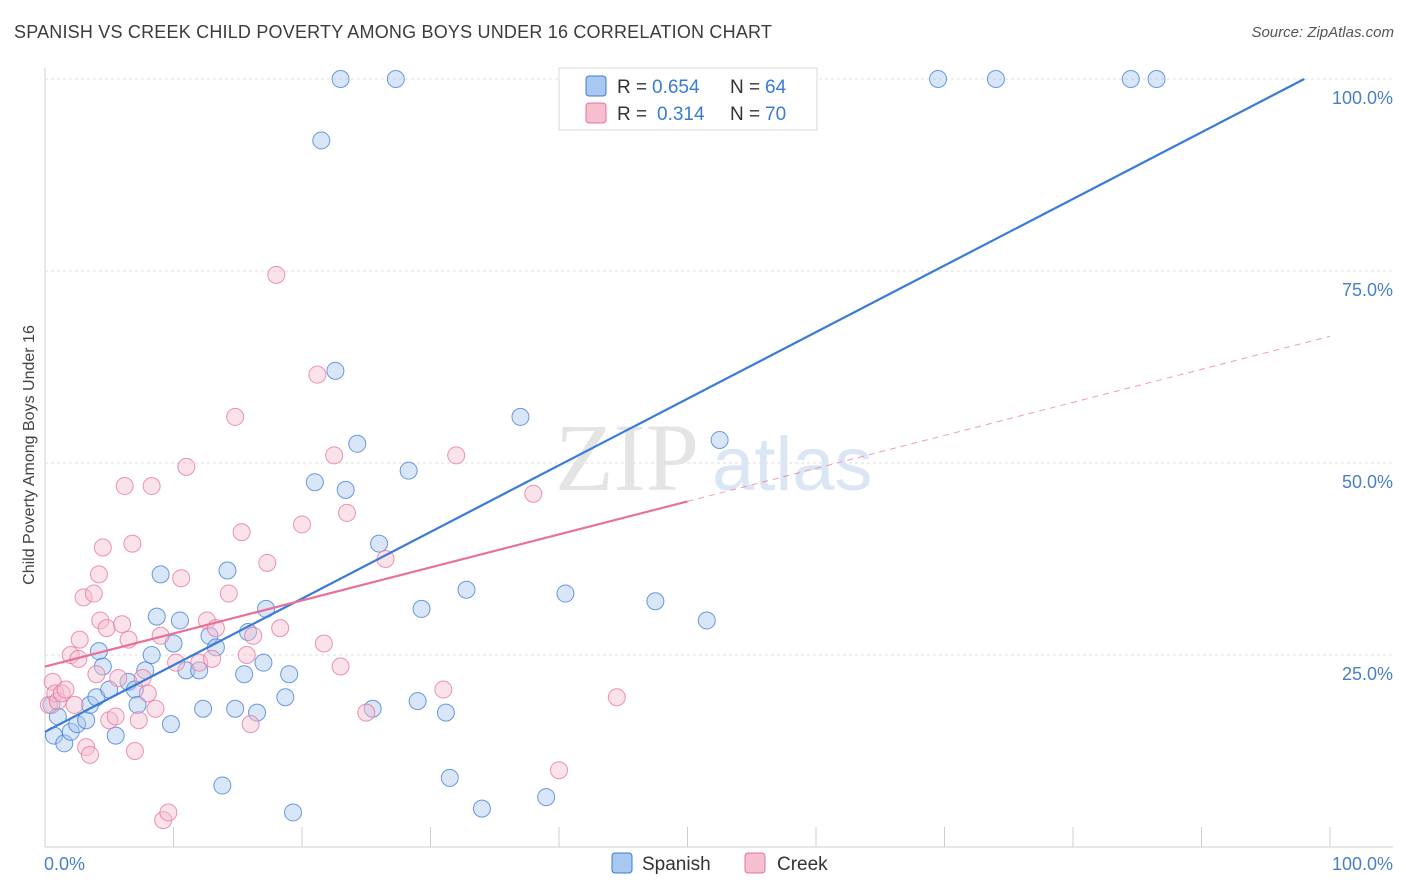 This screenshot has width=1406, height=892. What do you see at coordinates (632, 114) in the screenshot?
I see `legend-r-label-creek: R =` at bounding box center [632, 114].